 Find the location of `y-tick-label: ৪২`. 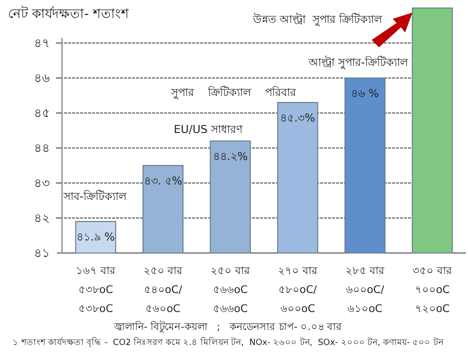

y-tick-label: ৪২ is located at coordinates (42, 218).